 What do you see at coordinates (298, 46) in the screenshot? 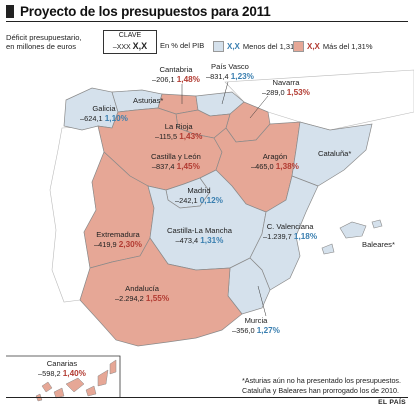
I see `legend-above-swatch` at bounding box center [298, 46].